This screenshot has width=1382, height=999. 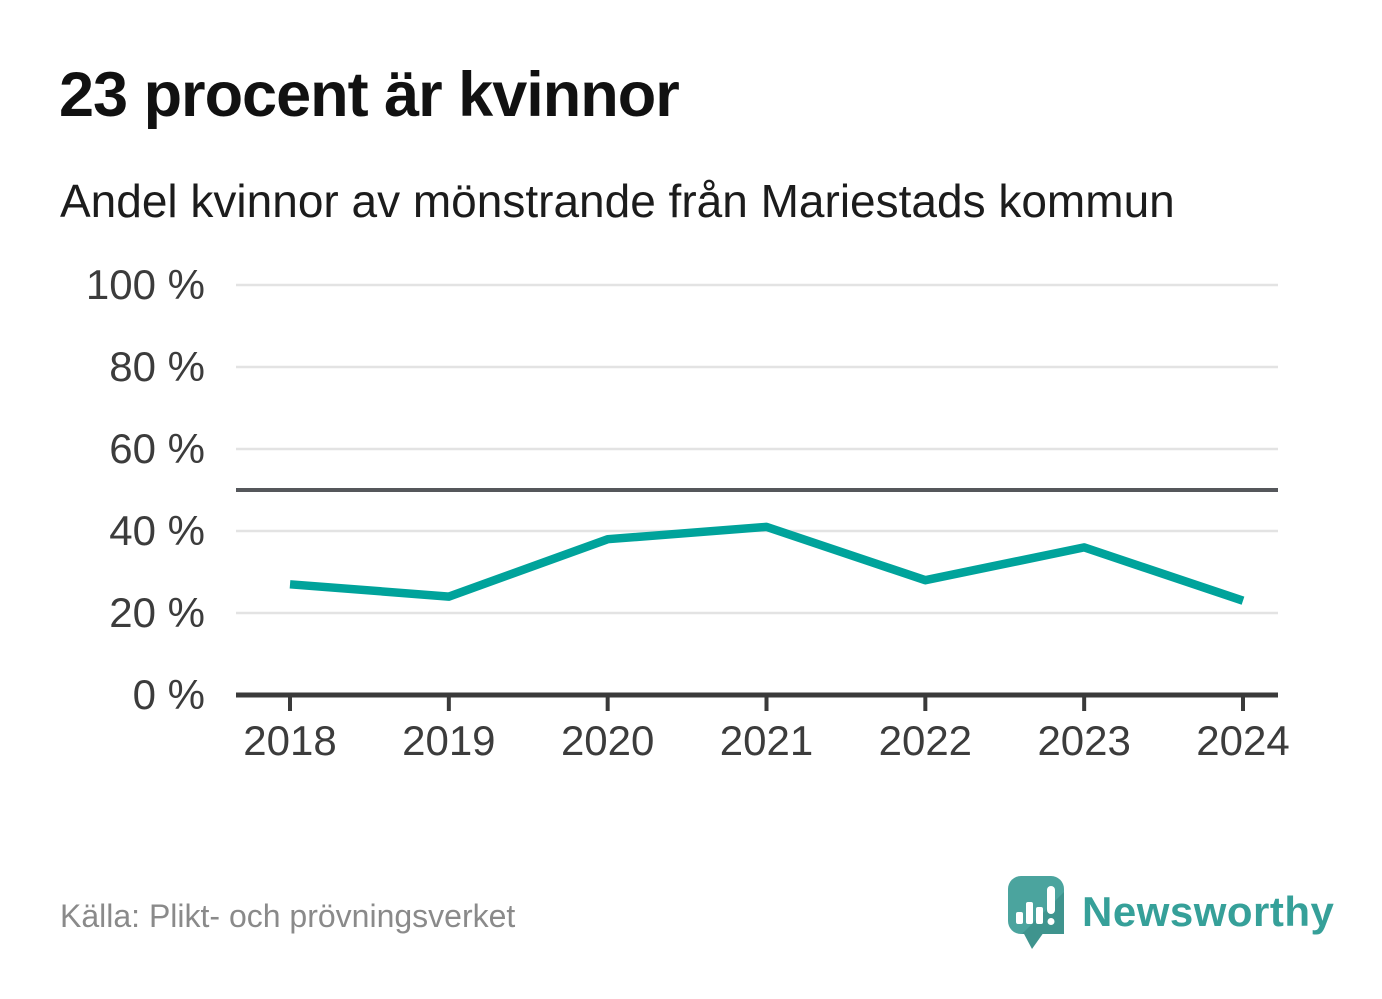 I want to click on newsworthy-logo-icon, so click(x=1036, y=912).